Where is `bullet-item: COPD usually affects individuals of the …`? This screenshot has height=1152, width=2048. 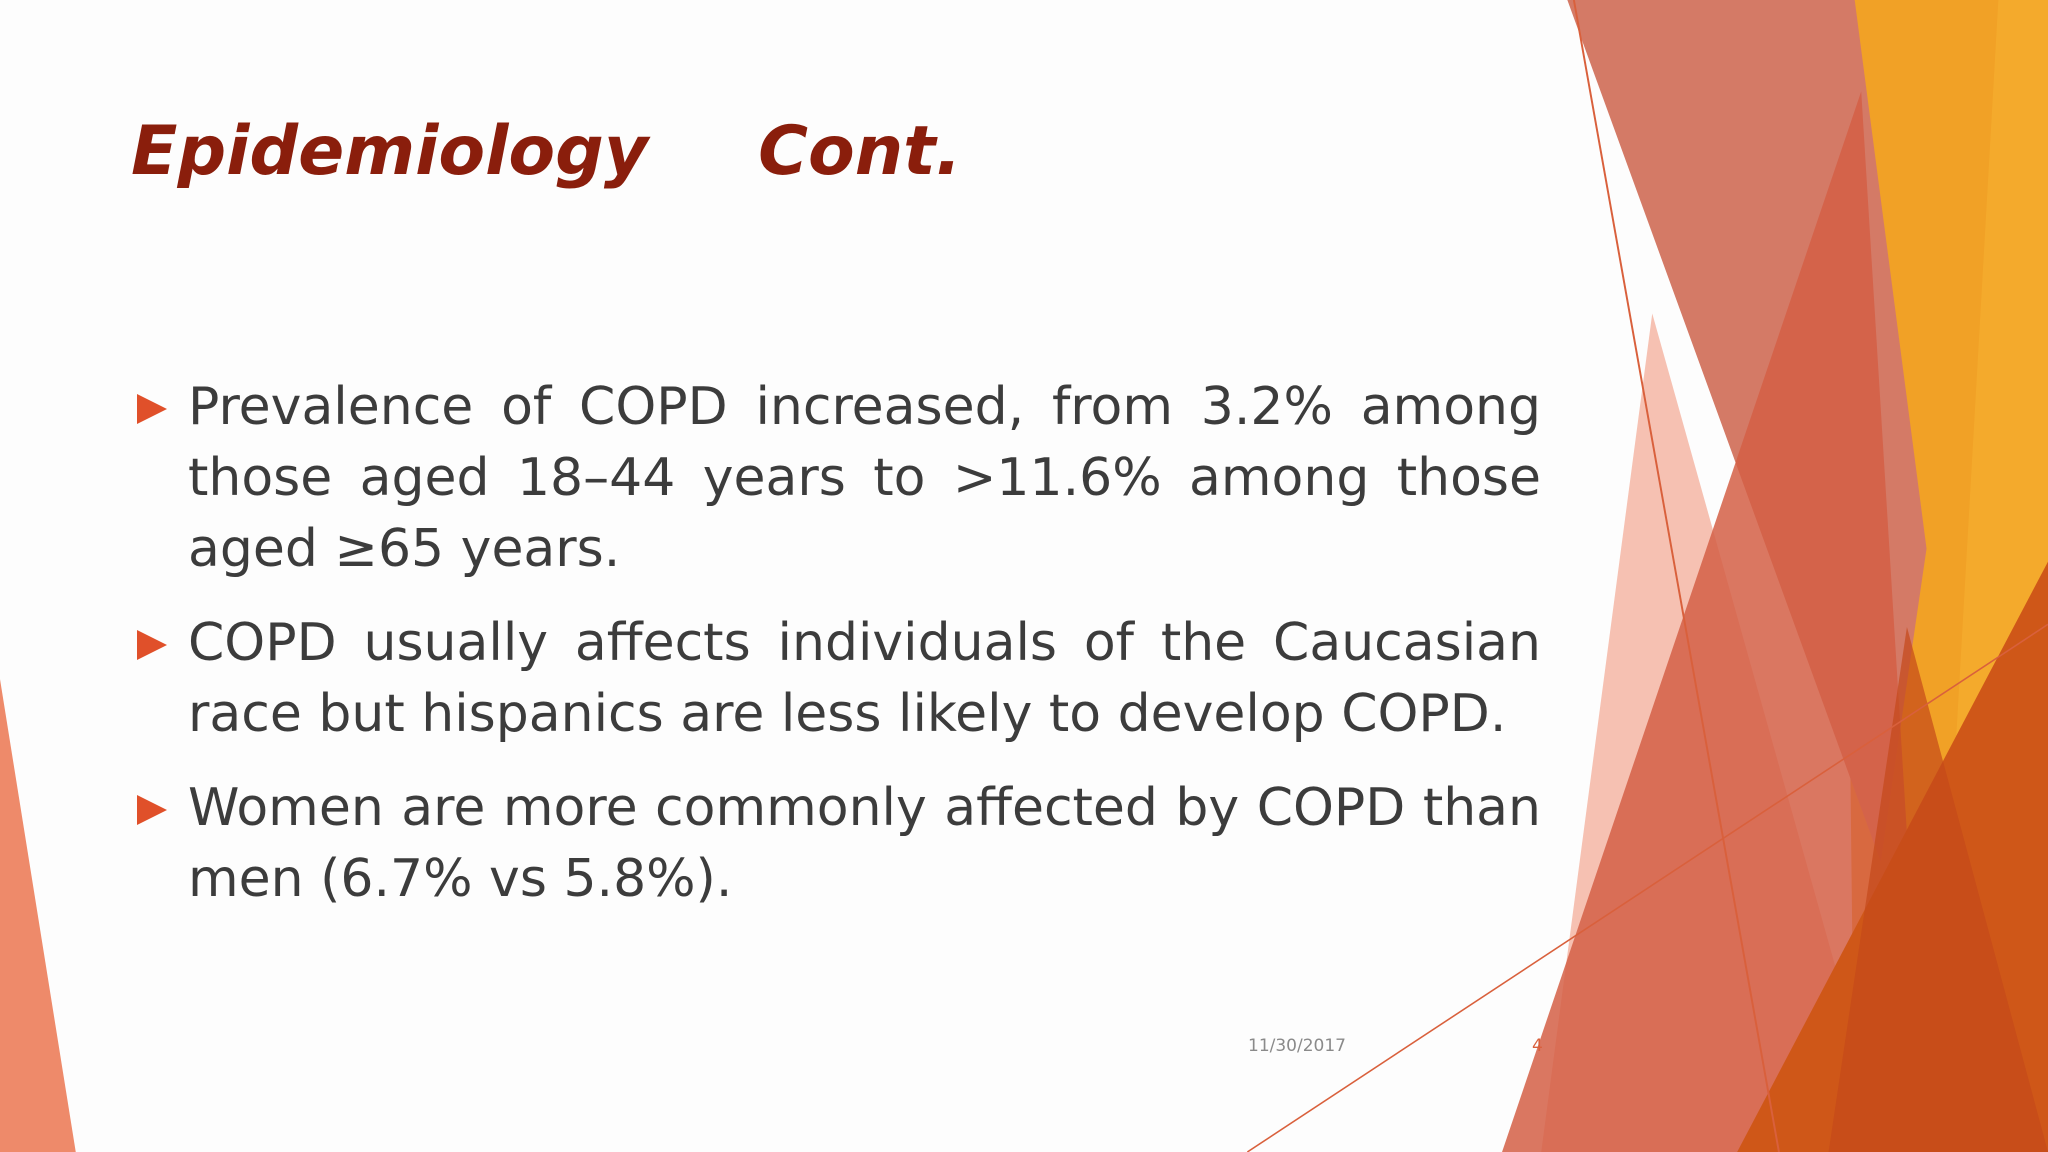
bullet-item: COPD usually affects individuals of the … is located at coordinates (838, 679).